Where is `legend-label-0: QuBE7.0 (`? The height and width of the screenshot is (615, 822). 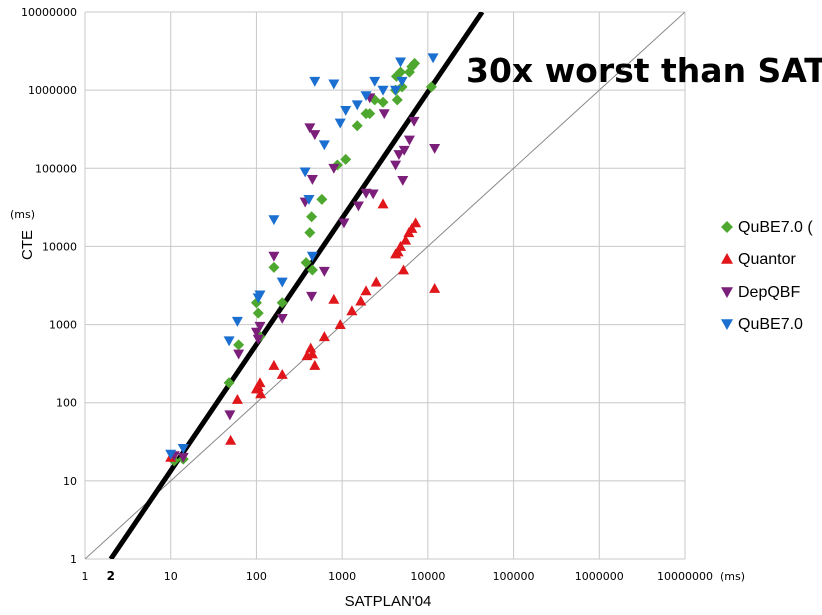
legend-label-0: QuBE7.0 ( is located at coordinates (775, 227).